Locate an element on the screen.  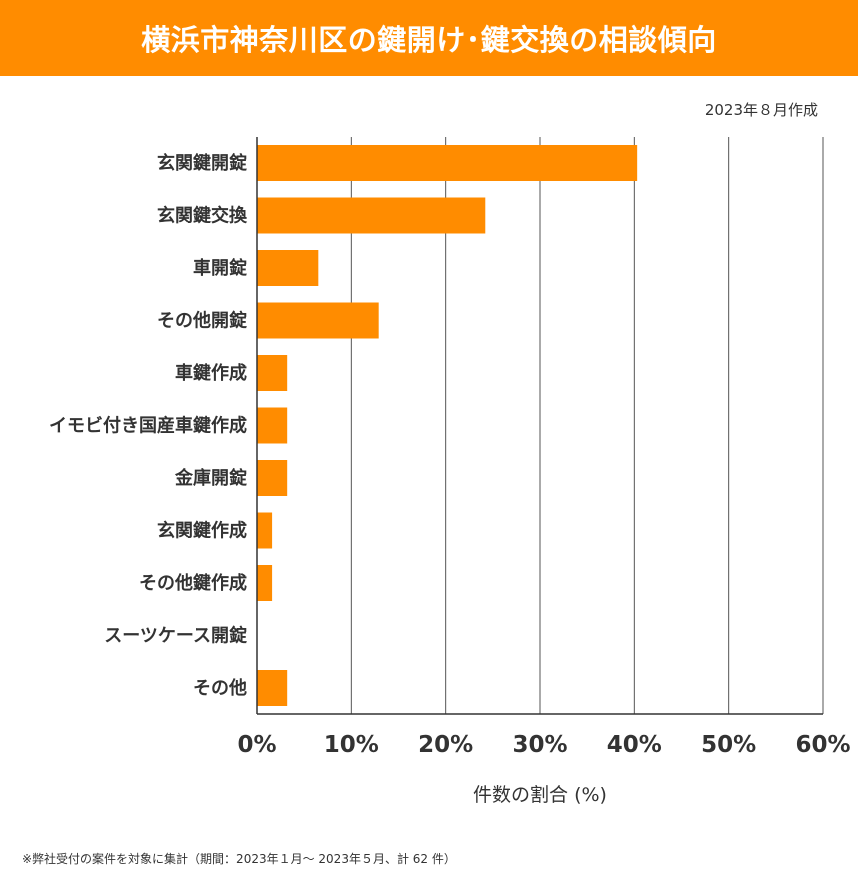
category-label: その他 is located at coordinates (220, 688).